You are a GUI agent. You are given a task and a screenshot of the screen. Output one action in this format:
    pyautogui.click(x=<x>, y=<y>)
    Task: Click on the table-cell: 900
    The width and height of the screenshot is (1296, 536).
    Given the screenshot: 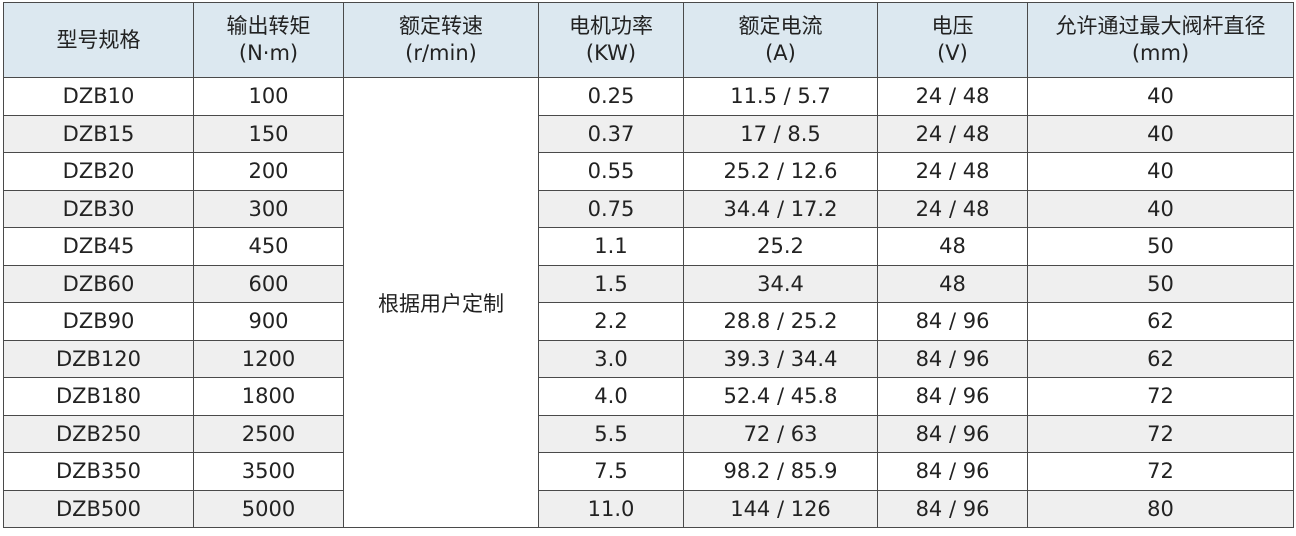 What is the action you would take?
    pyautogui.click(x=268, y=321)
    